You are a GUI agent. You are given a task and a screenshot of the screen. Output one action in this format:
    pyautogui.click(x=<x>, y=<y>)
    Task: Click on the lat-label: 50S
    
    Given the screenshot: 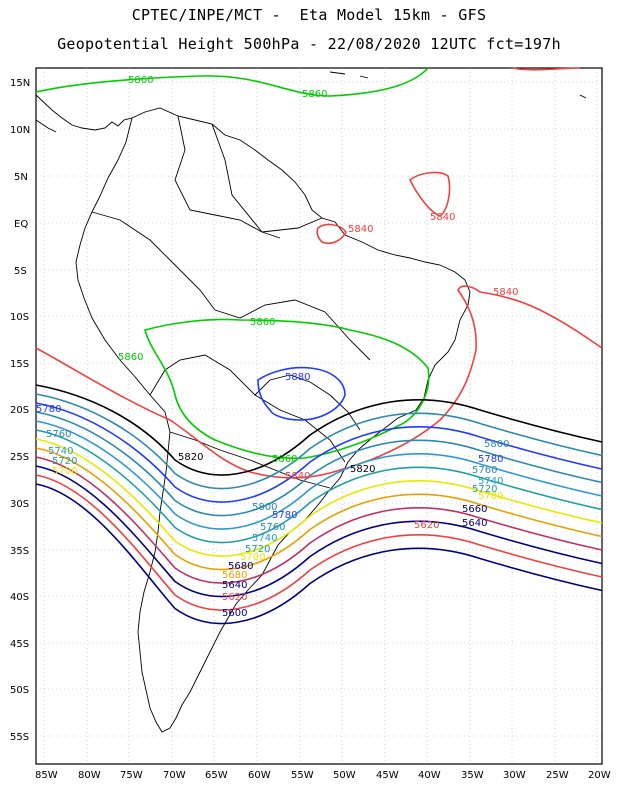 What is the action you would take?
    pyautogui.click(x=19, y=690)
    